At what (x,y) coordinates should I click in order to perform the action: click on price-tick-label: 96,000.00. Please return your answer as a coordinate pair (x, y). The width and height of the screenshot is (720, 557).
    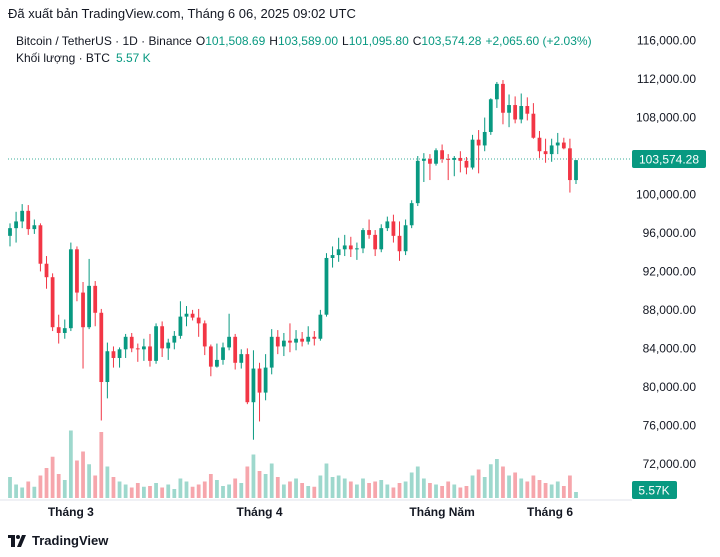
    Looking at the image, I should click on (670, 233).